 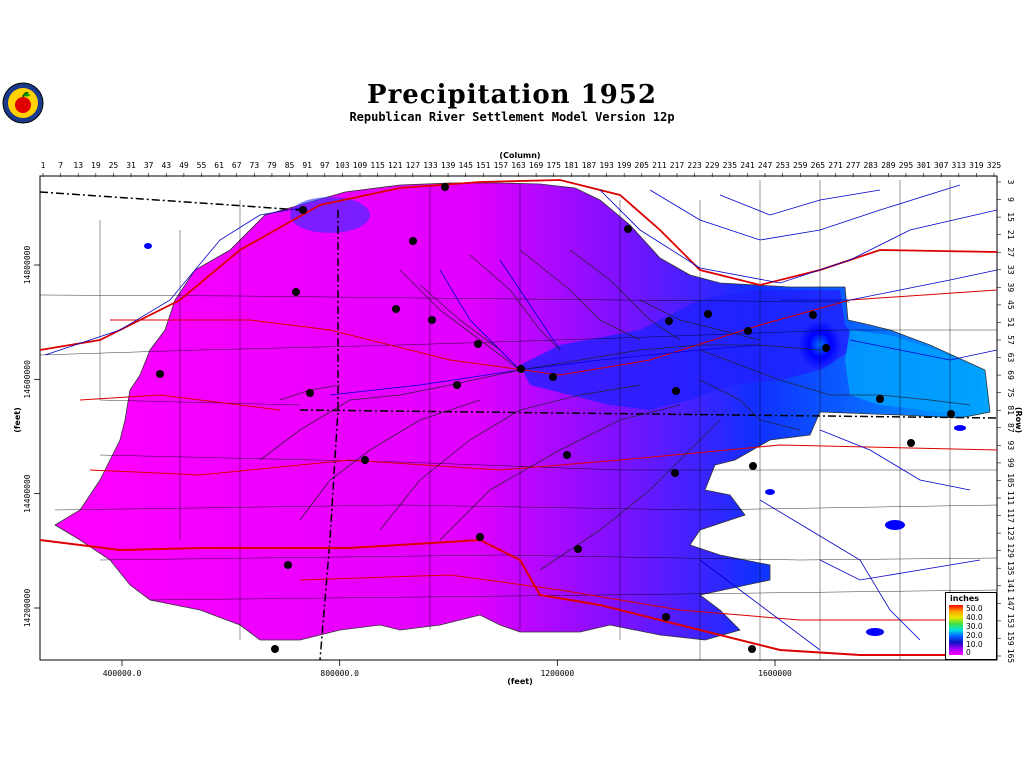 I want to click on column-tick-label: 97, so click(x=325, y=165).